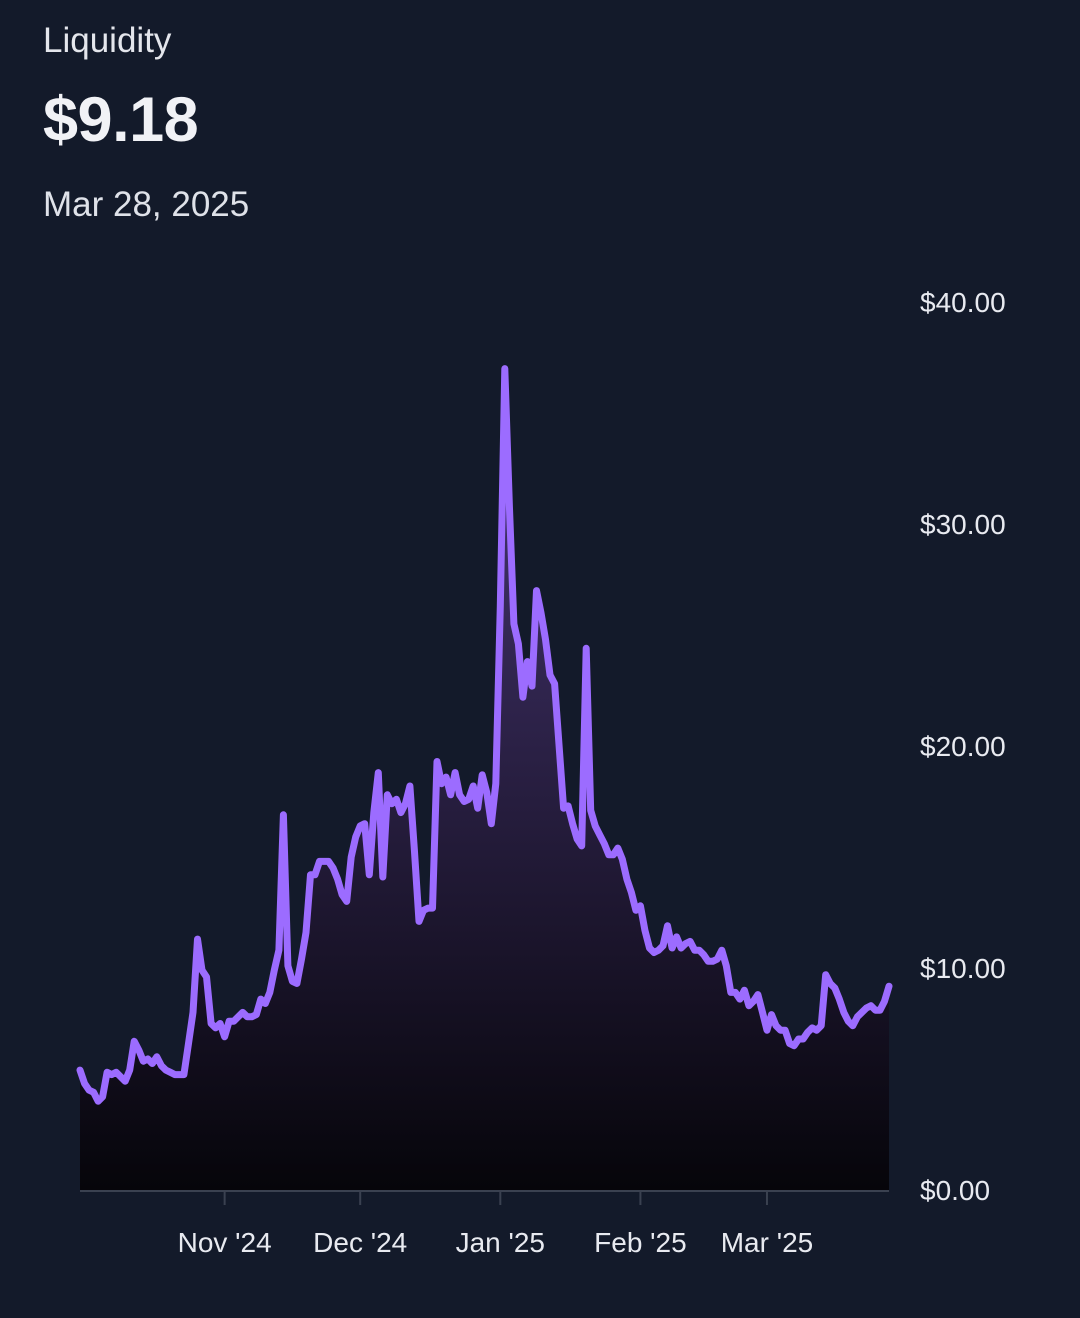  What do you see at coordinates (484, 1197) in the screenshot?
I see `x-axis` at bounding box center [484, 1197].